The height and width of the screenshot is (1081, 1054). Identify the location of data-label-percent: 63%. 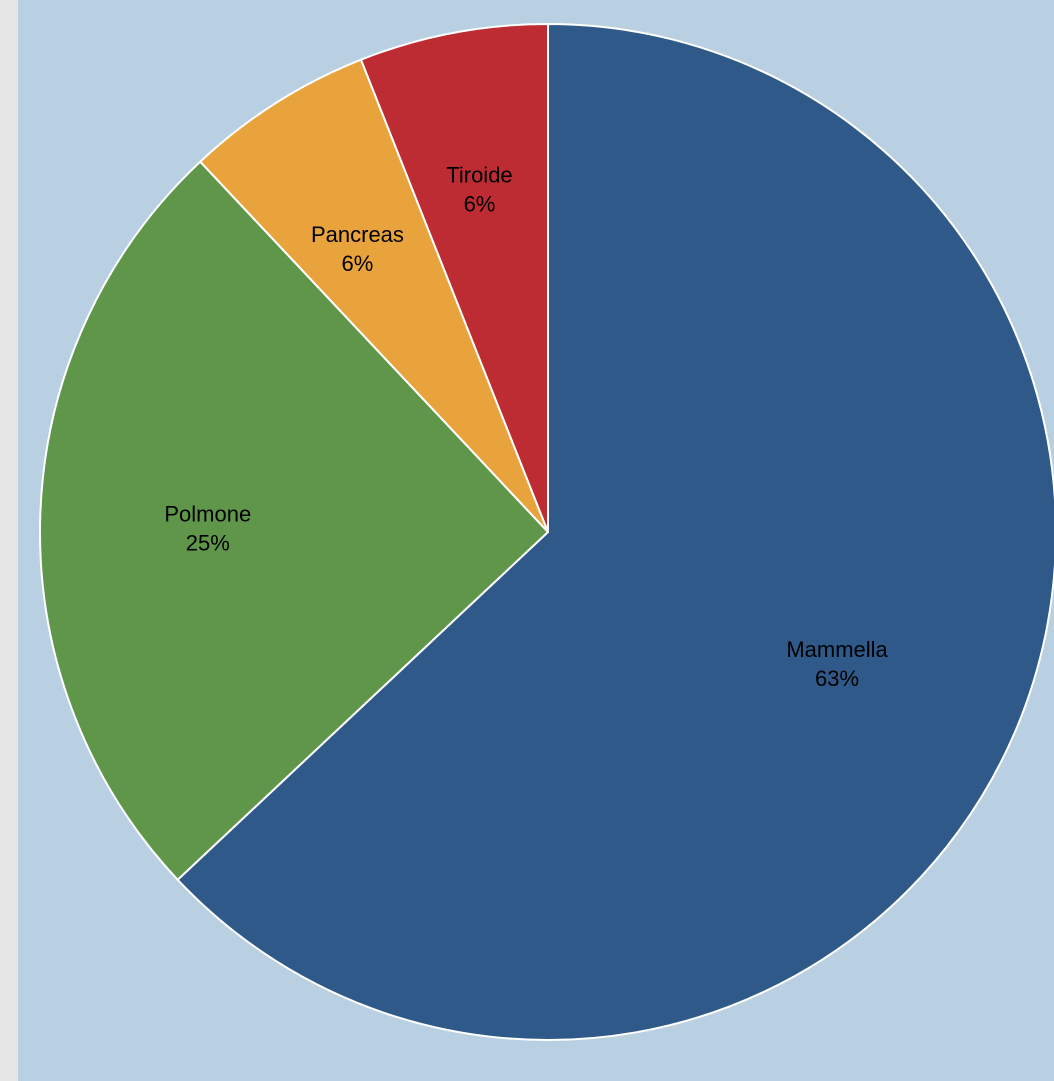
(837, 678).